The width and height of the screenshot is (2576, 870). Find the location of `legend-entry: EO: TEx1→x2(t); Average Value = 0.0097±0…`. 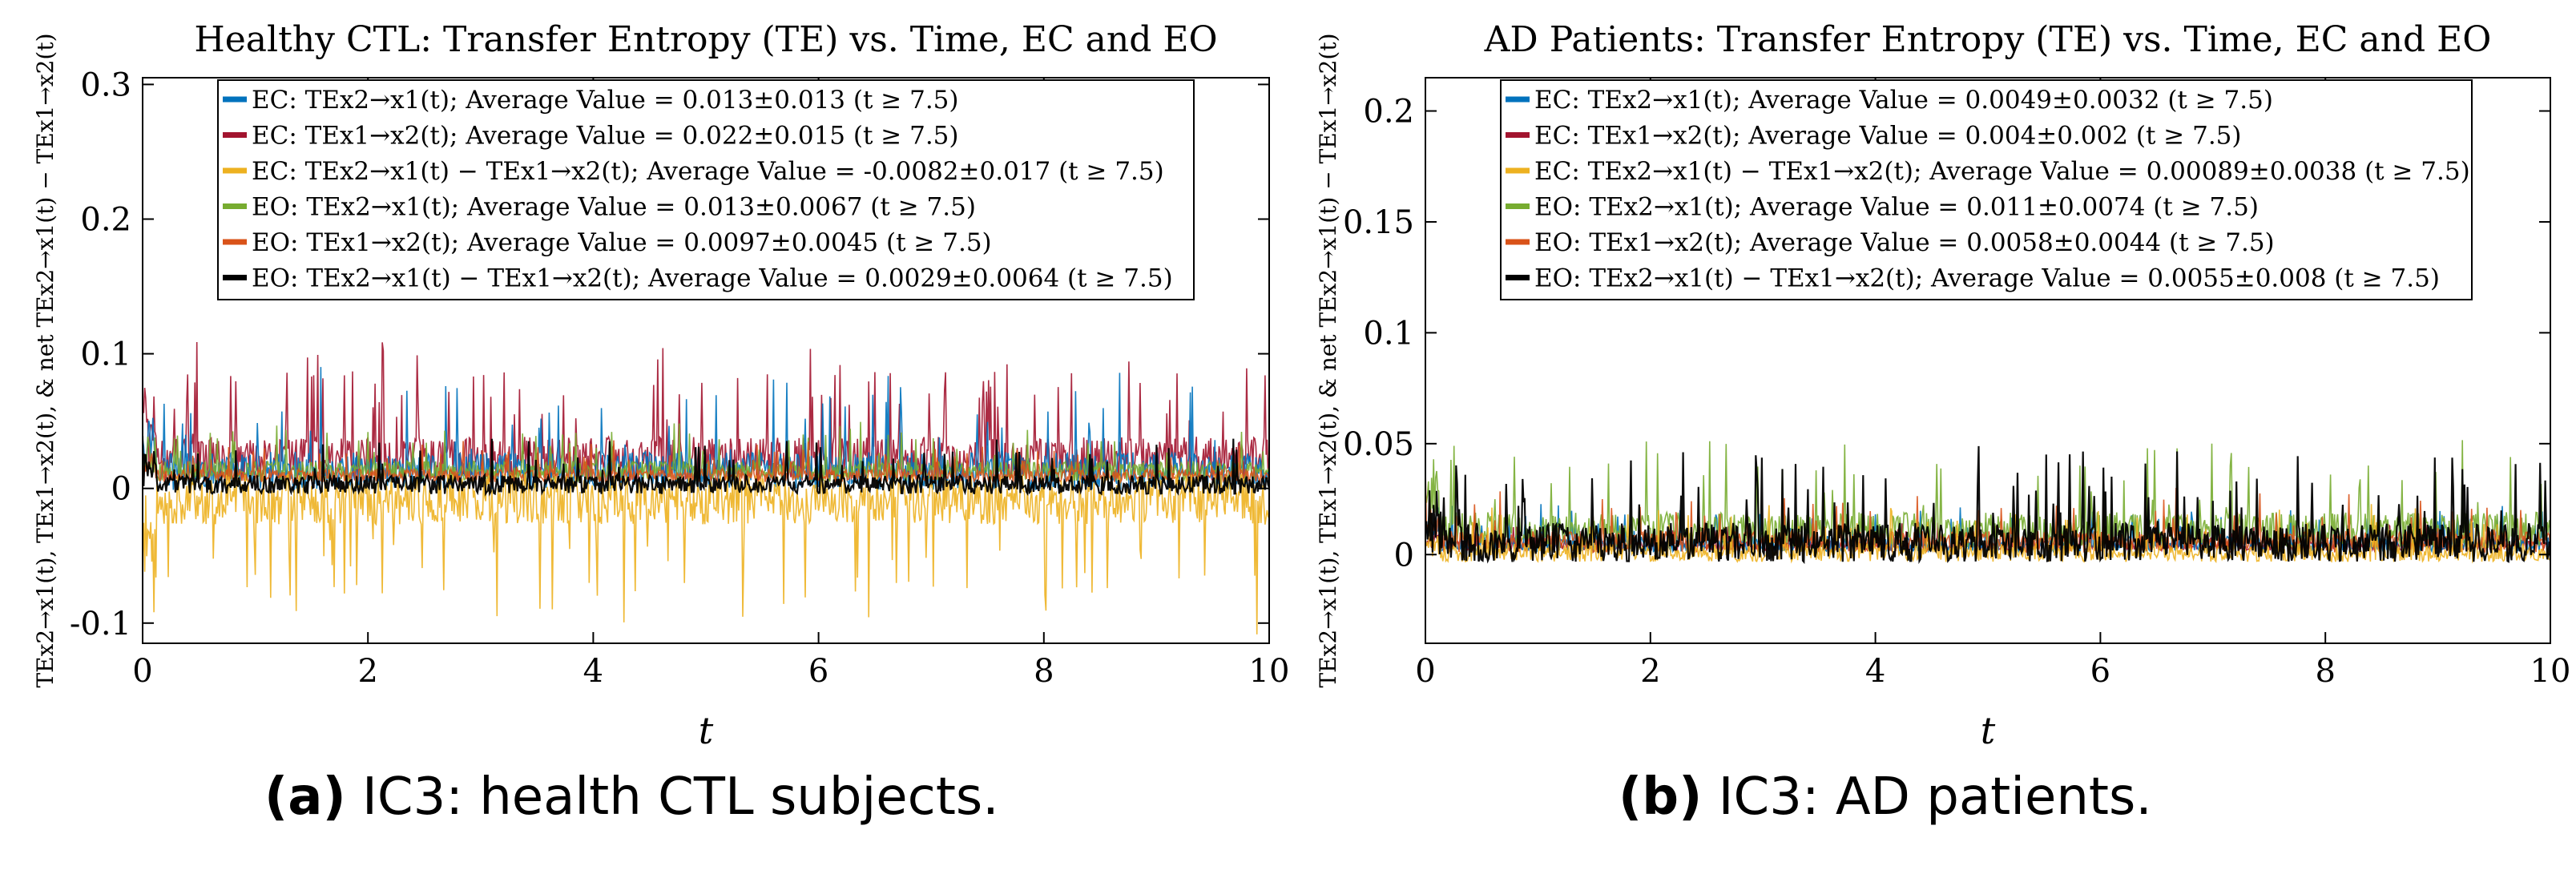

legend-entry: EO: TEx1→x2(t); Average Value = 0.0097±0… is located at coordinates (622, 242).